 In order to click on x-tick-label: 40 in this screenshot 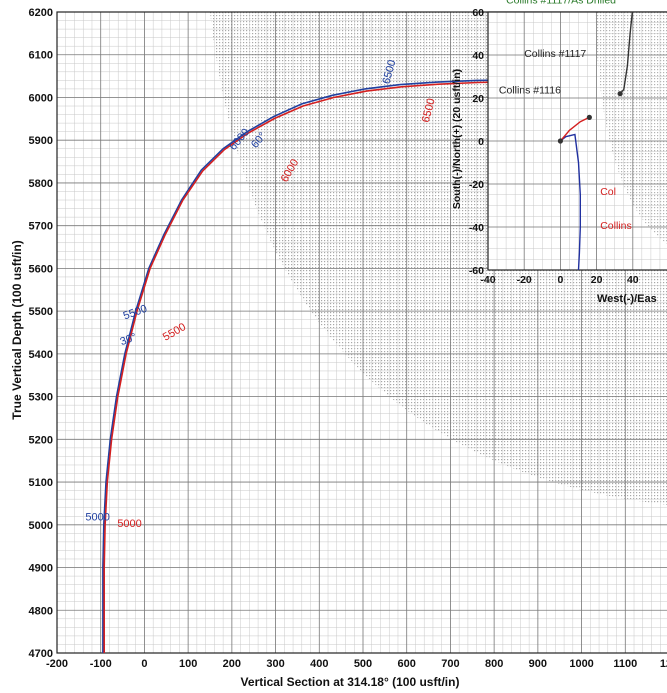, I will do `click(633, 280)`.